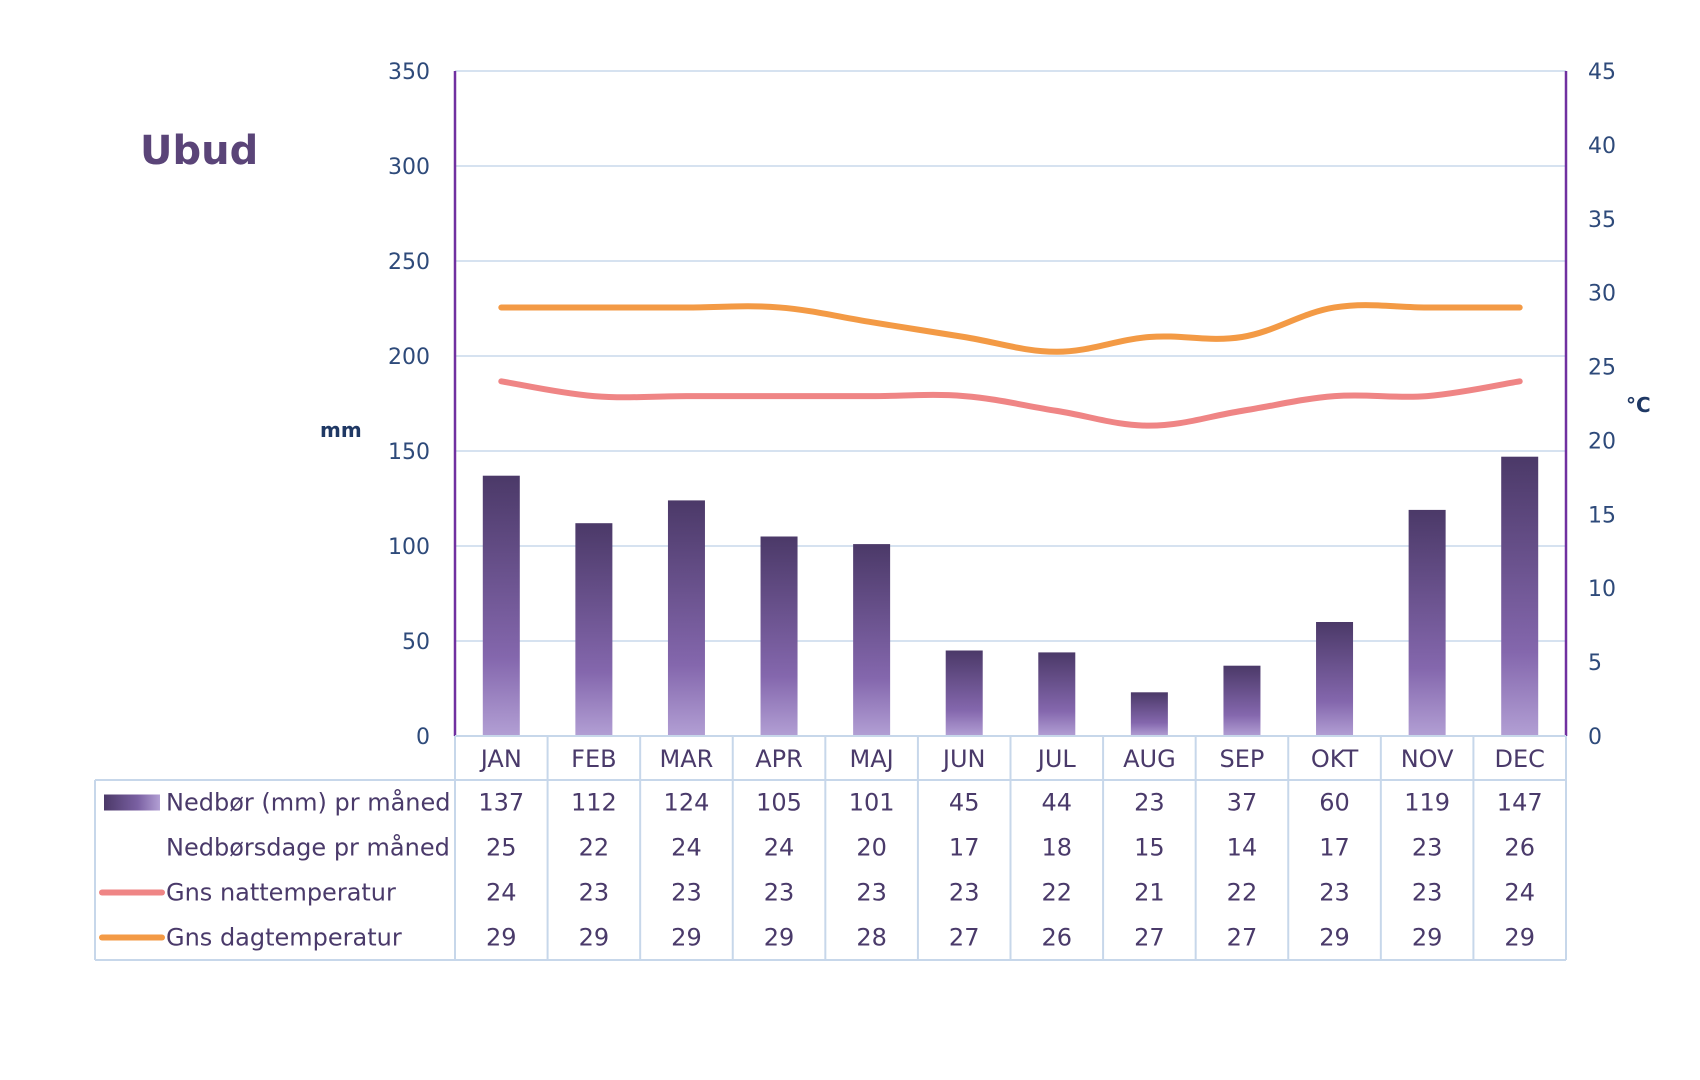 The width and height of the screenshot is (1700, 1080). What do you see at coordinates (132, 802) in the screenshot?
I see `legend-key-precipitation` at bounding box center [132, 802].